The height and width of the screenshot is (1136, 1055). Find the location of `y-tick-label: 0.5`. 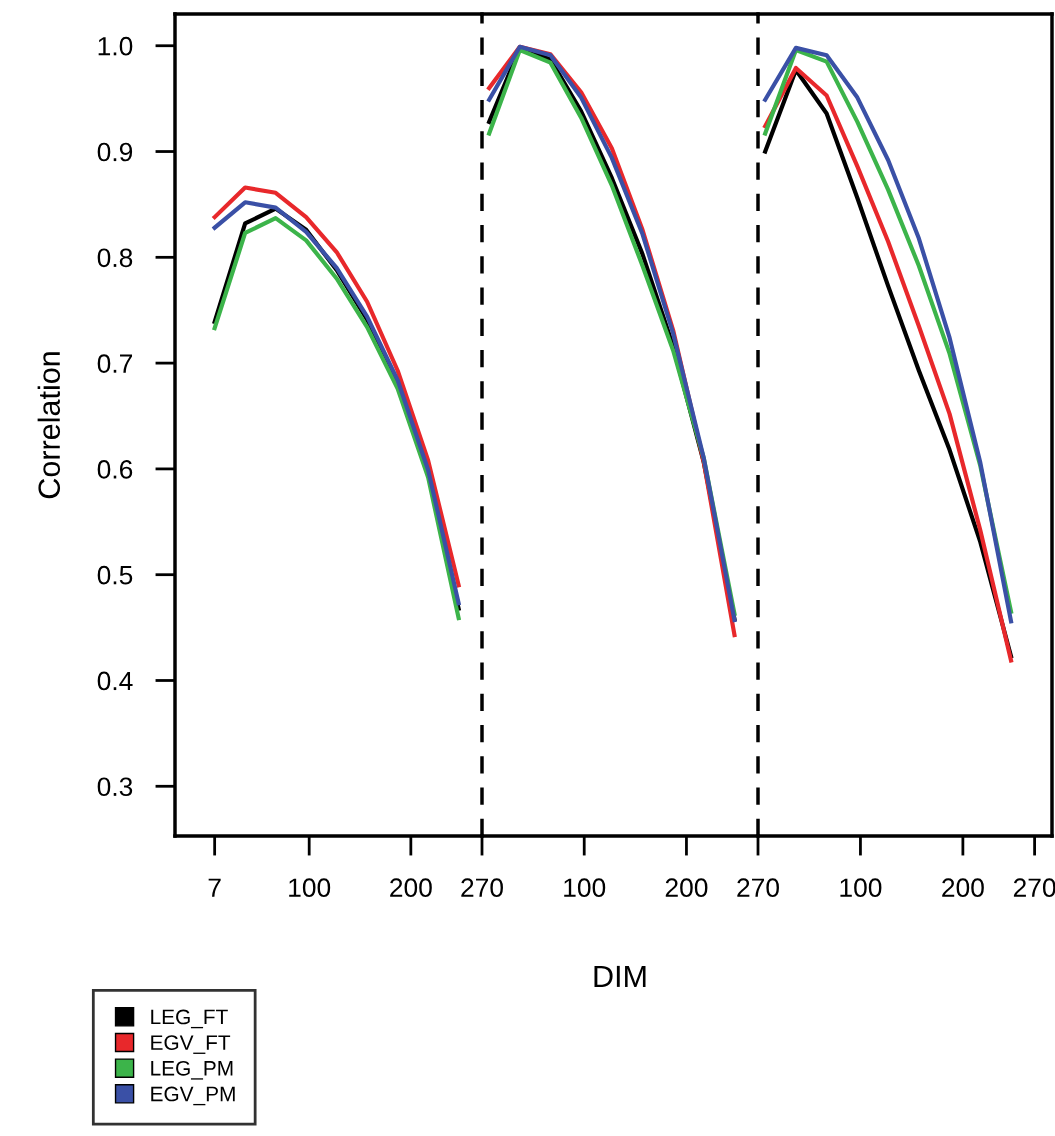

y-tick-label: 0.5 is located at coordinates (115, 575).